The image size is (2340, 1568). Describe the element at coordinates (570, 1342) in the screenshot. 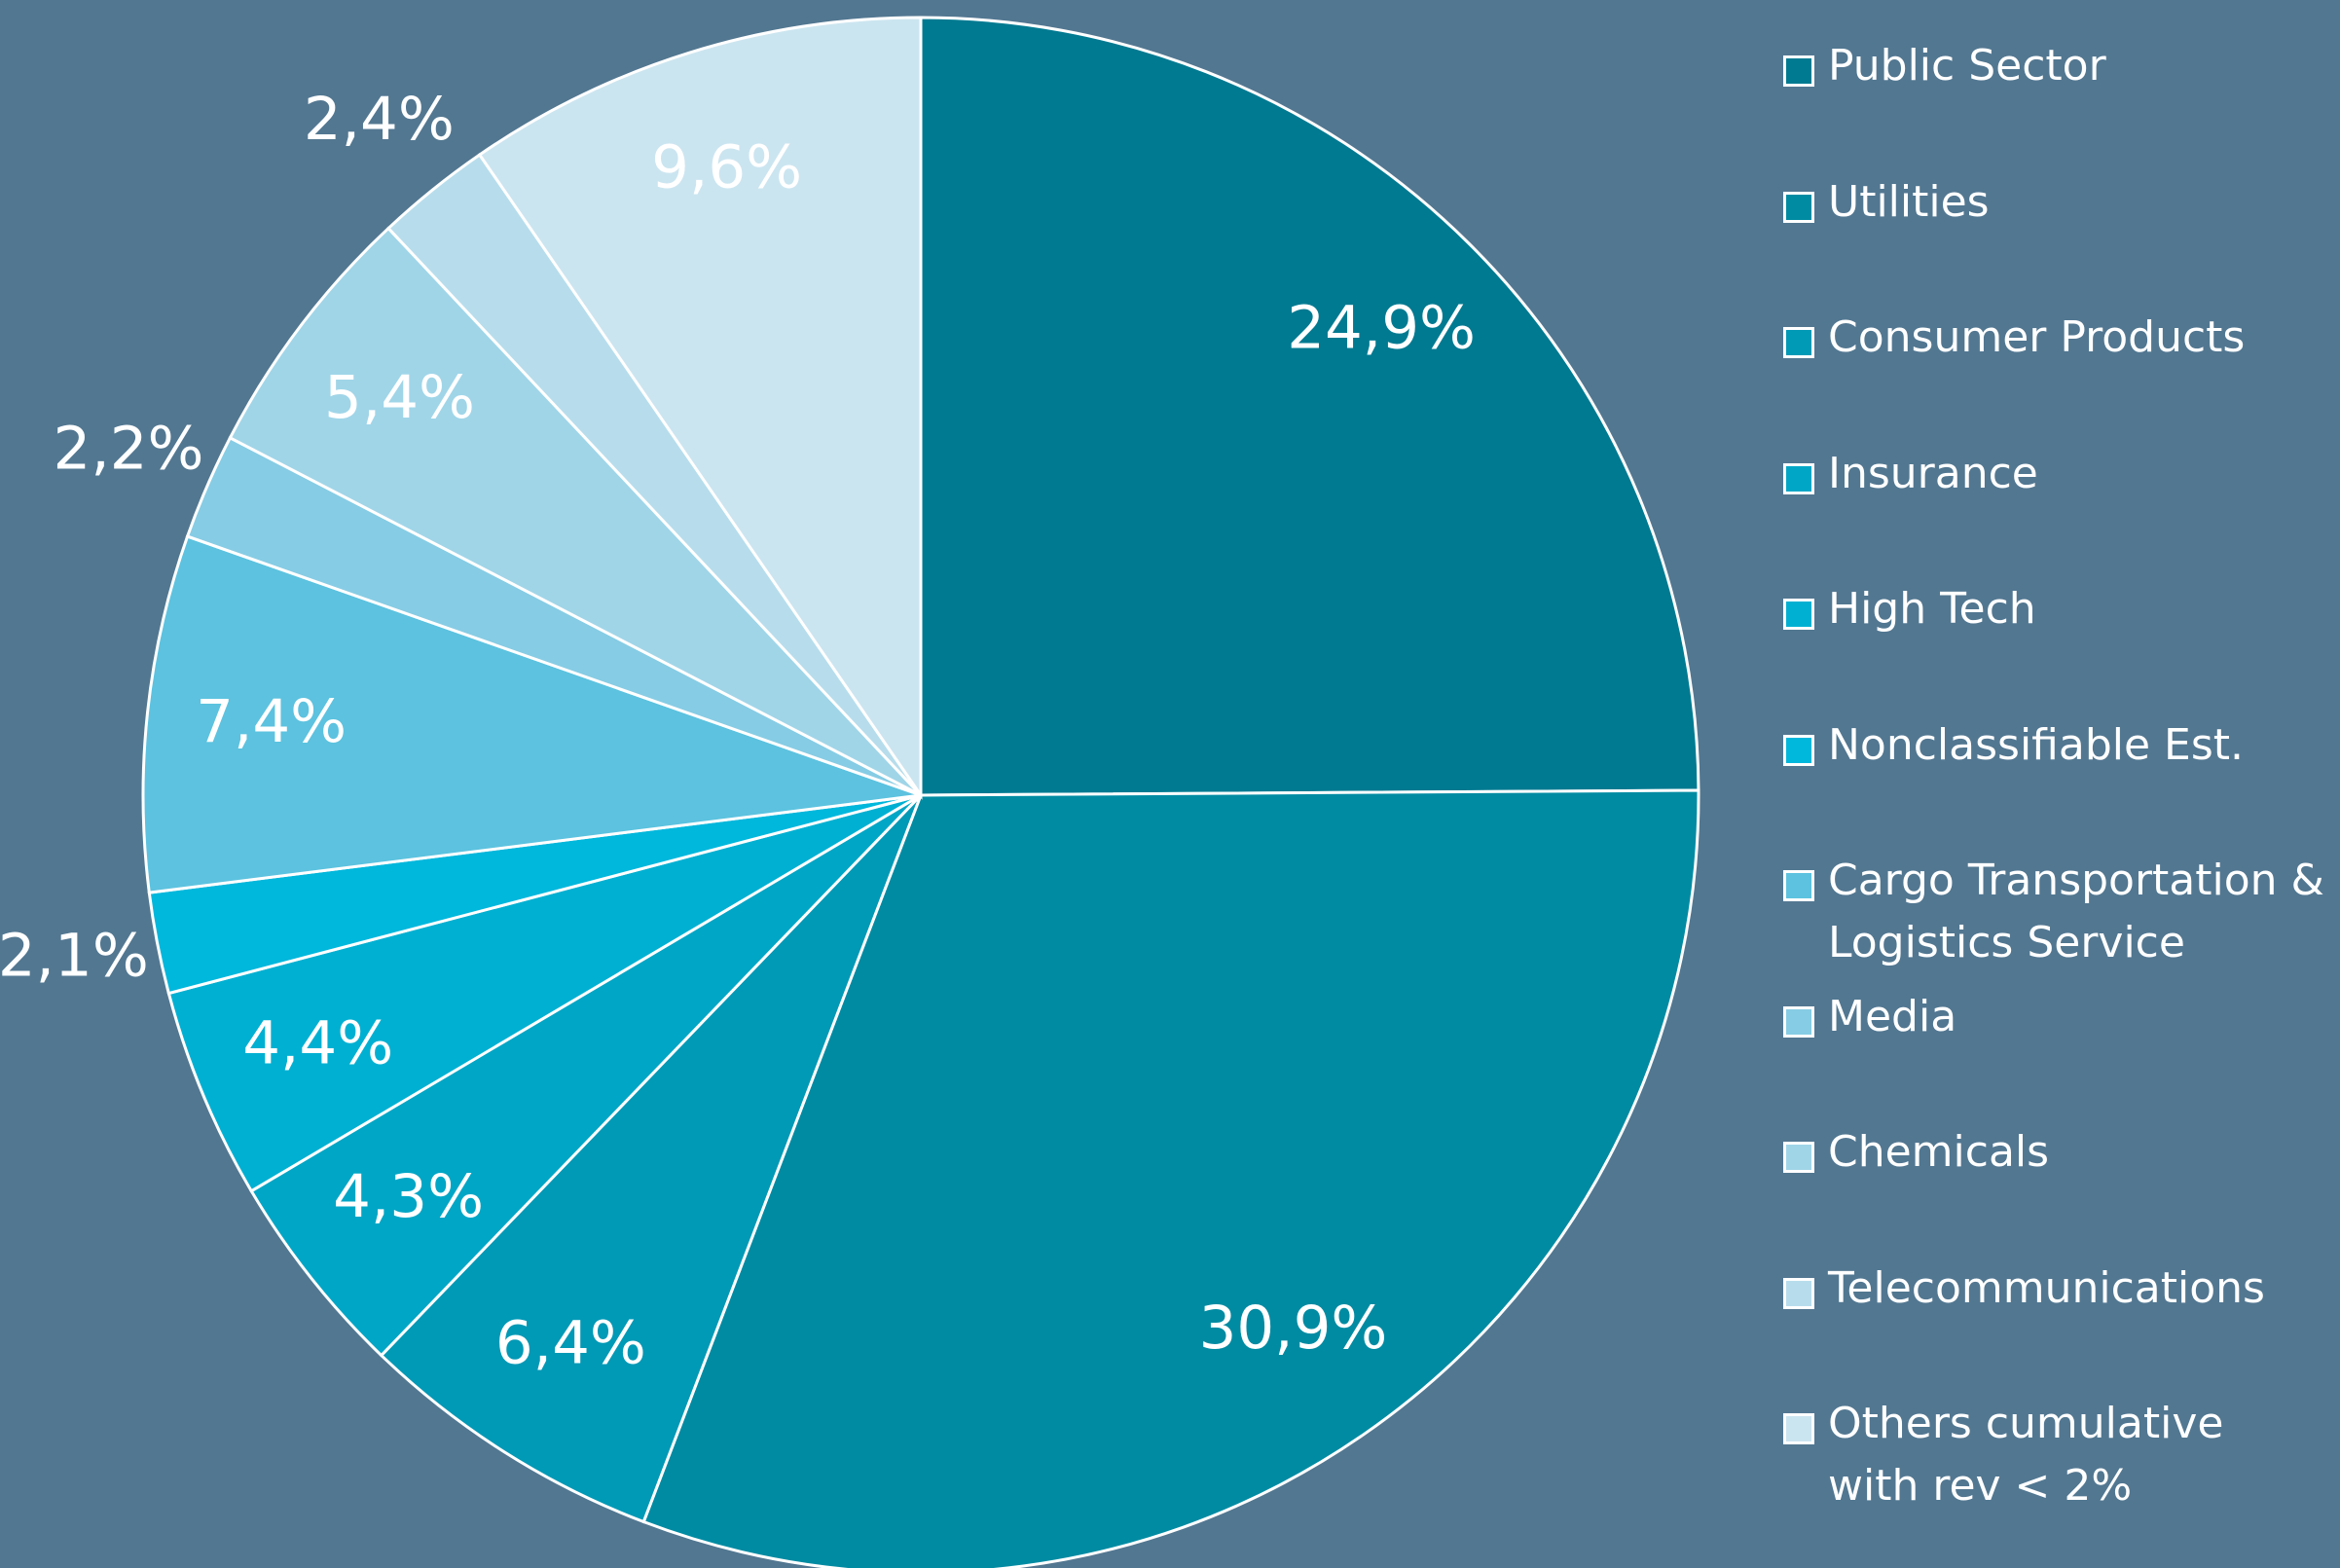

I see `data-label: 6,4%` at that location.